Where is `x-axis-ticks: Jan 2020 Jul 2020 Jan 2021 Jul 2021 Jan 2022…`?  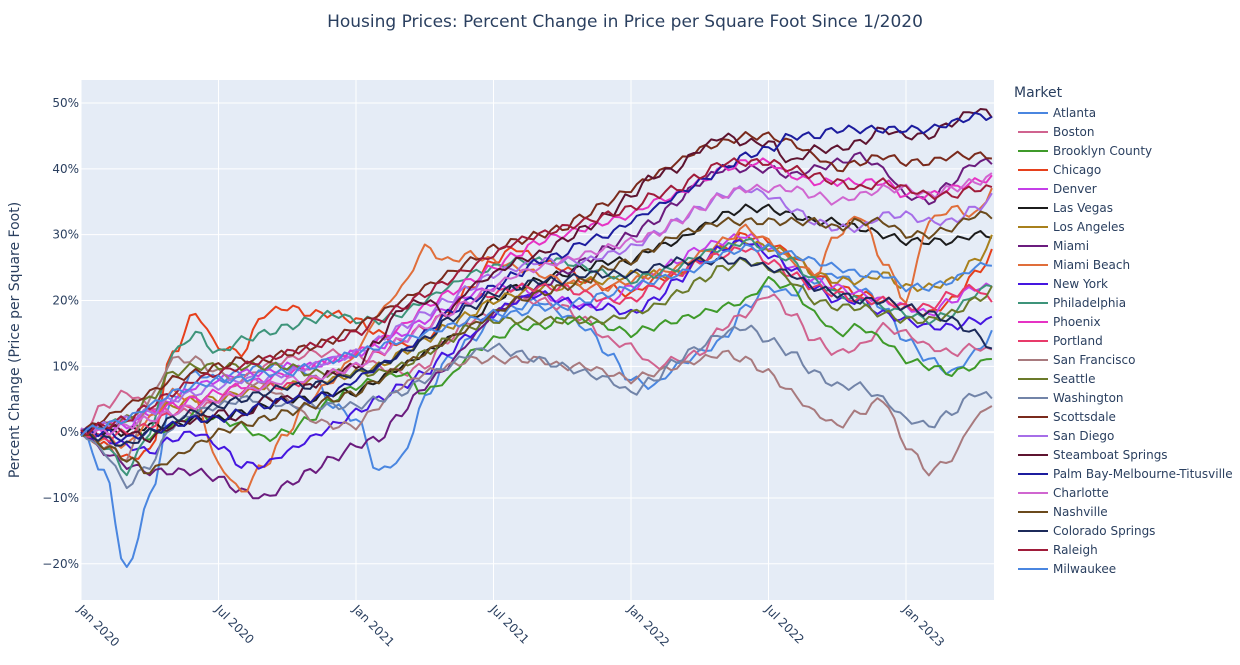
x-axis-ticks: Jan 2020 Jul 2020 Jan 2021 Jul 2021 Jan 2022… is located at coordinates (510, 626).